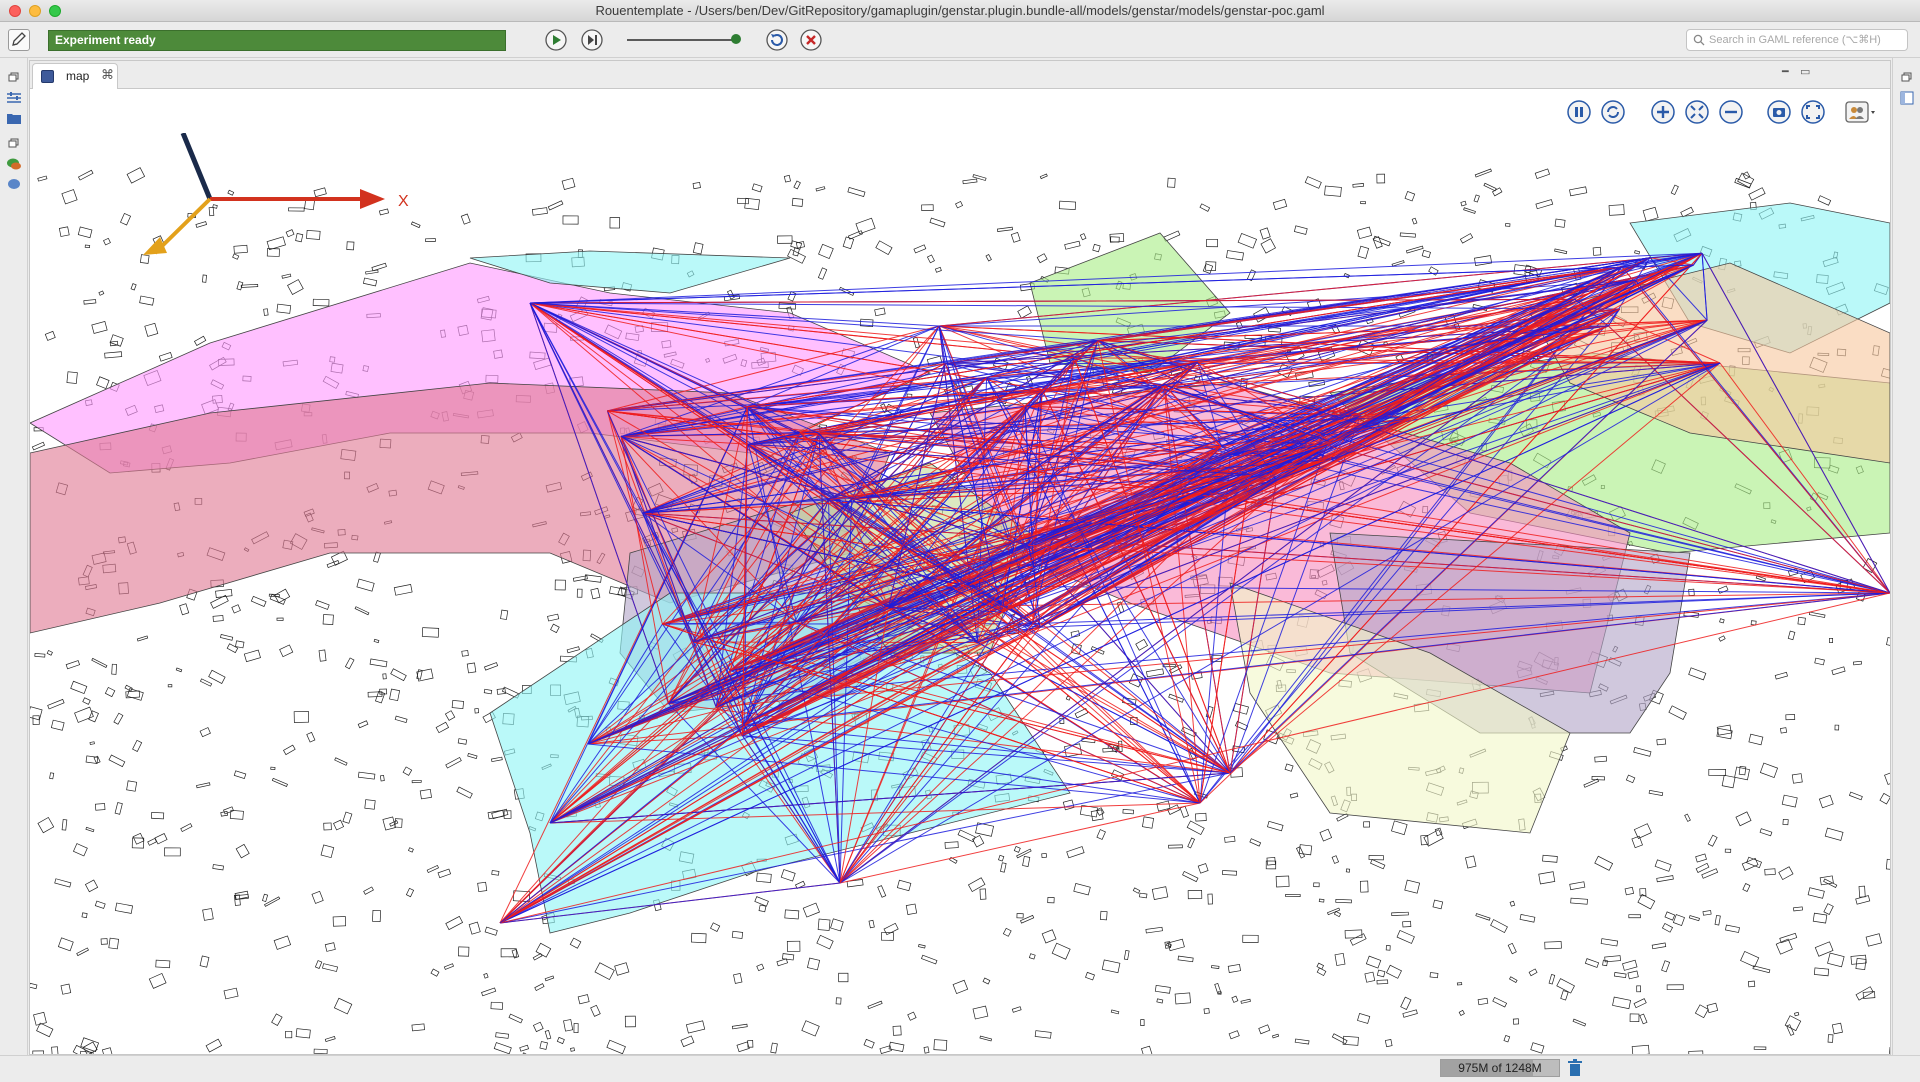  Describe the element at coordinates (1731, 112) in the screenshot. I see `zoom-out-button` at that location.